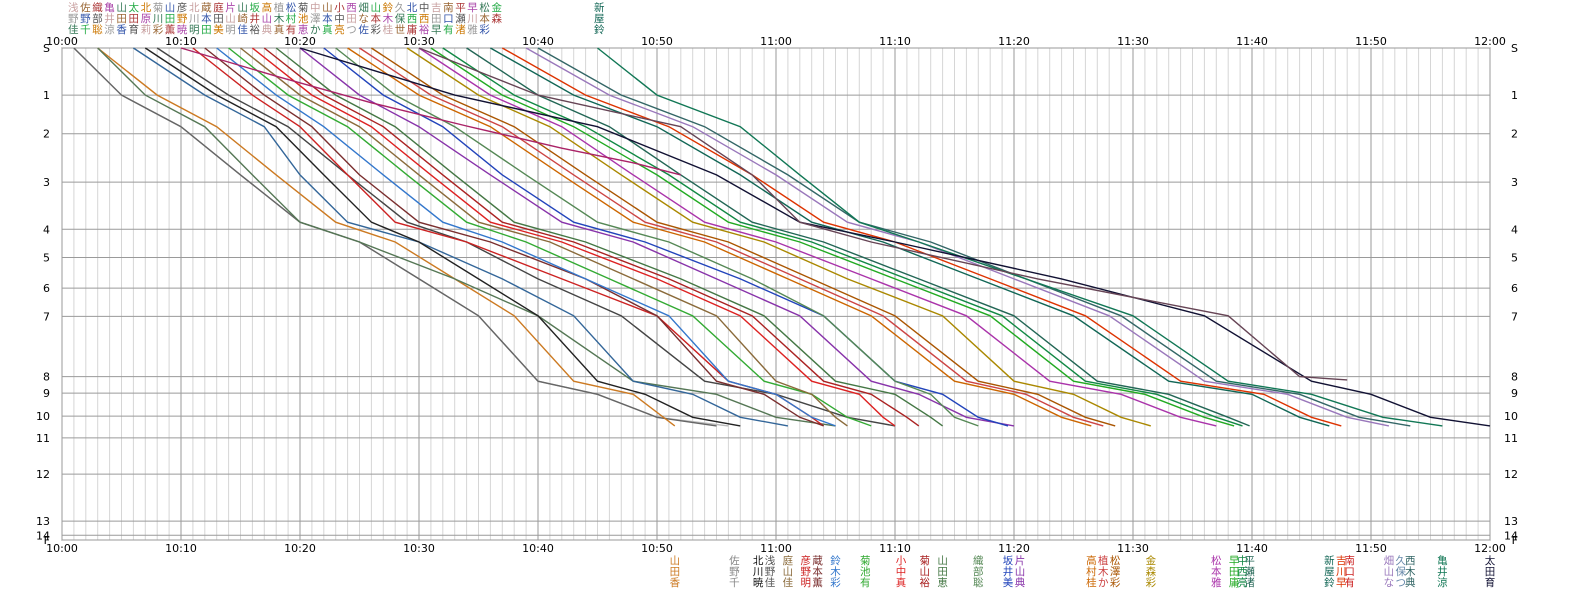 Image resolution: width=1582 pixels, height=600 pixels. I want to click on x-tick-label-top: 10:10, so click(181, 41).